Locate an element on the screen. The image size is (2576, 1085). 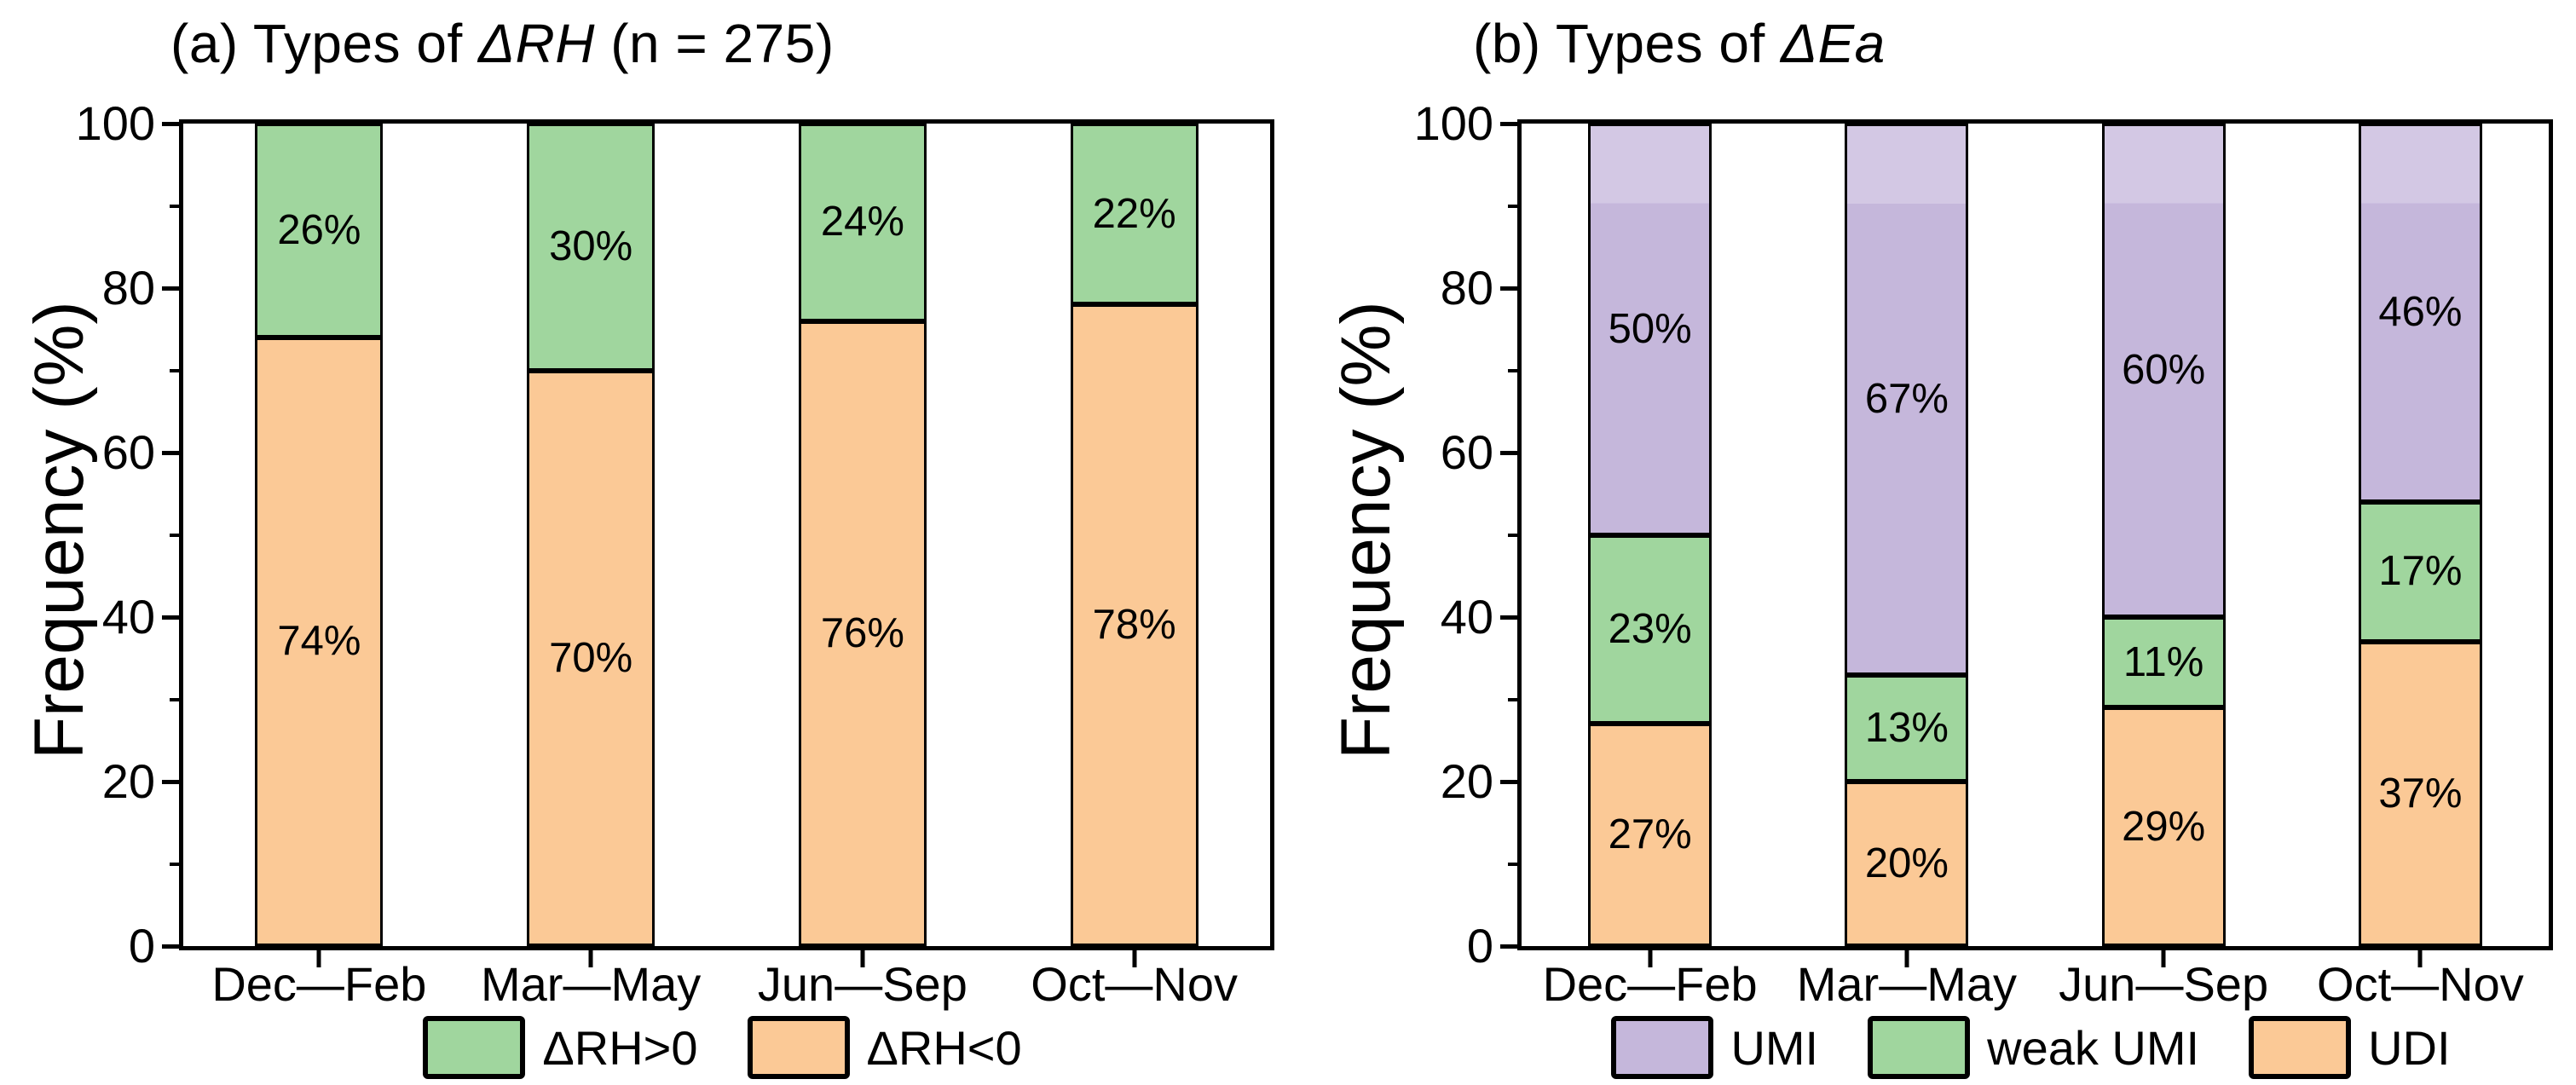
title-prefix: (a) Types of is located at coordinates (324, 43).